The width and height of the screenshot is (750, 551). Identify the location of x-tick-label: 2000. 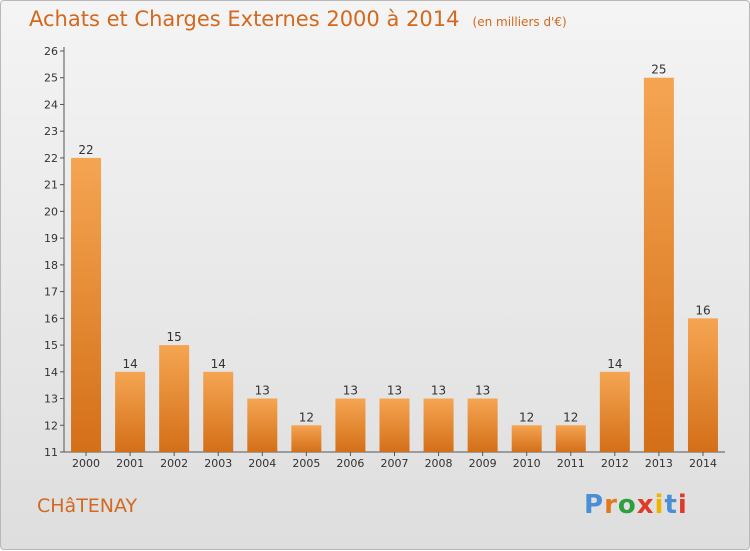
(86, 463).